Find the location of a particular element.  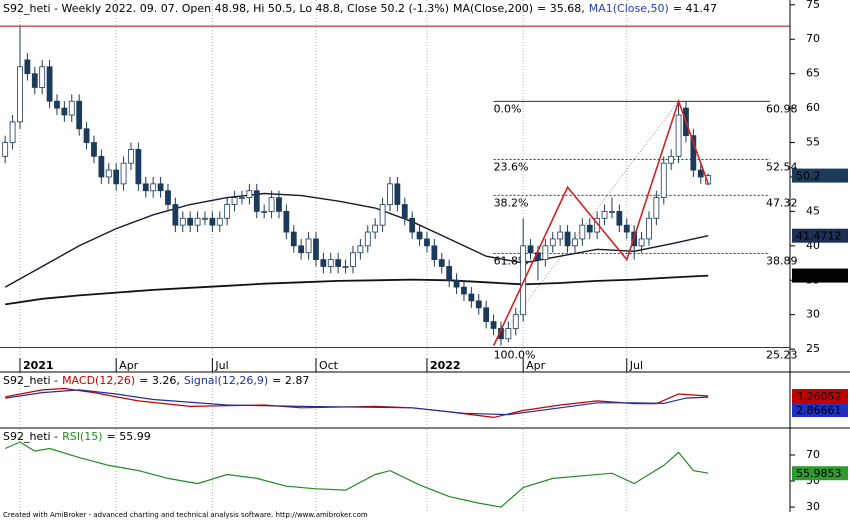

legend-value: = 55.99 is located at coordinates (129, 436).